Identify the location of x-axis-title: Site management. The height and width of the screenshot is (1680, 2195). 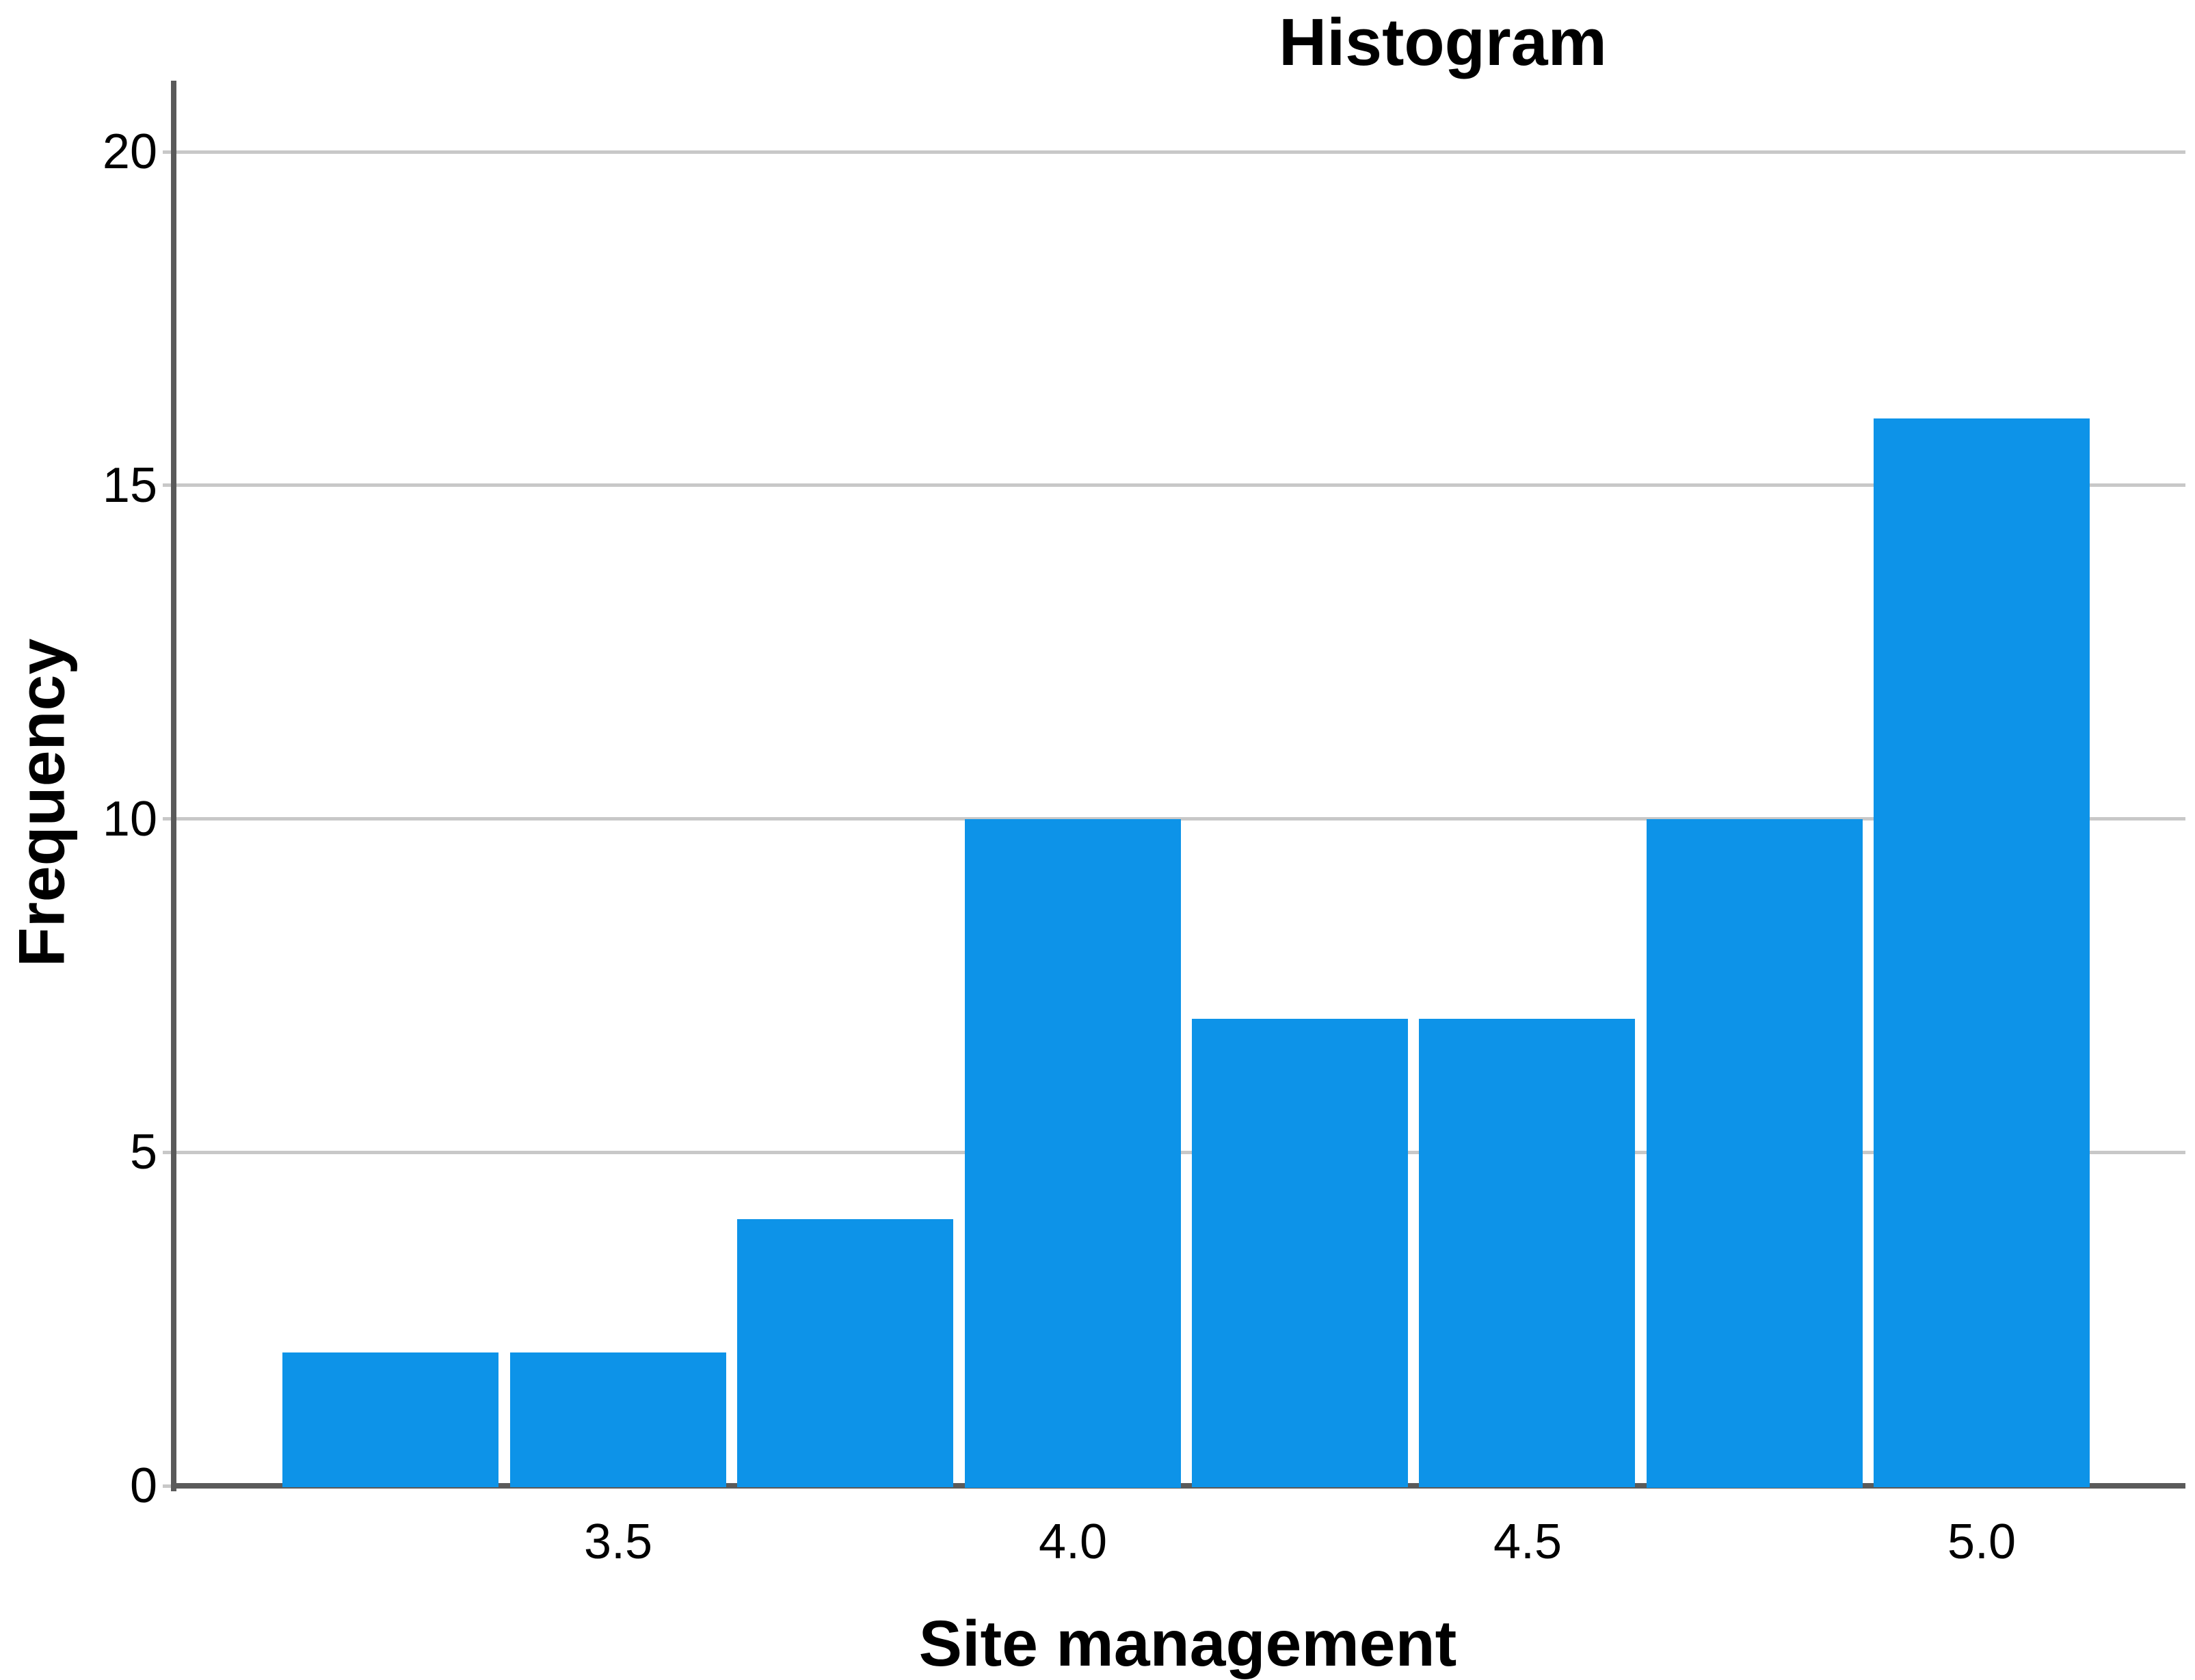
(1188, 1644).